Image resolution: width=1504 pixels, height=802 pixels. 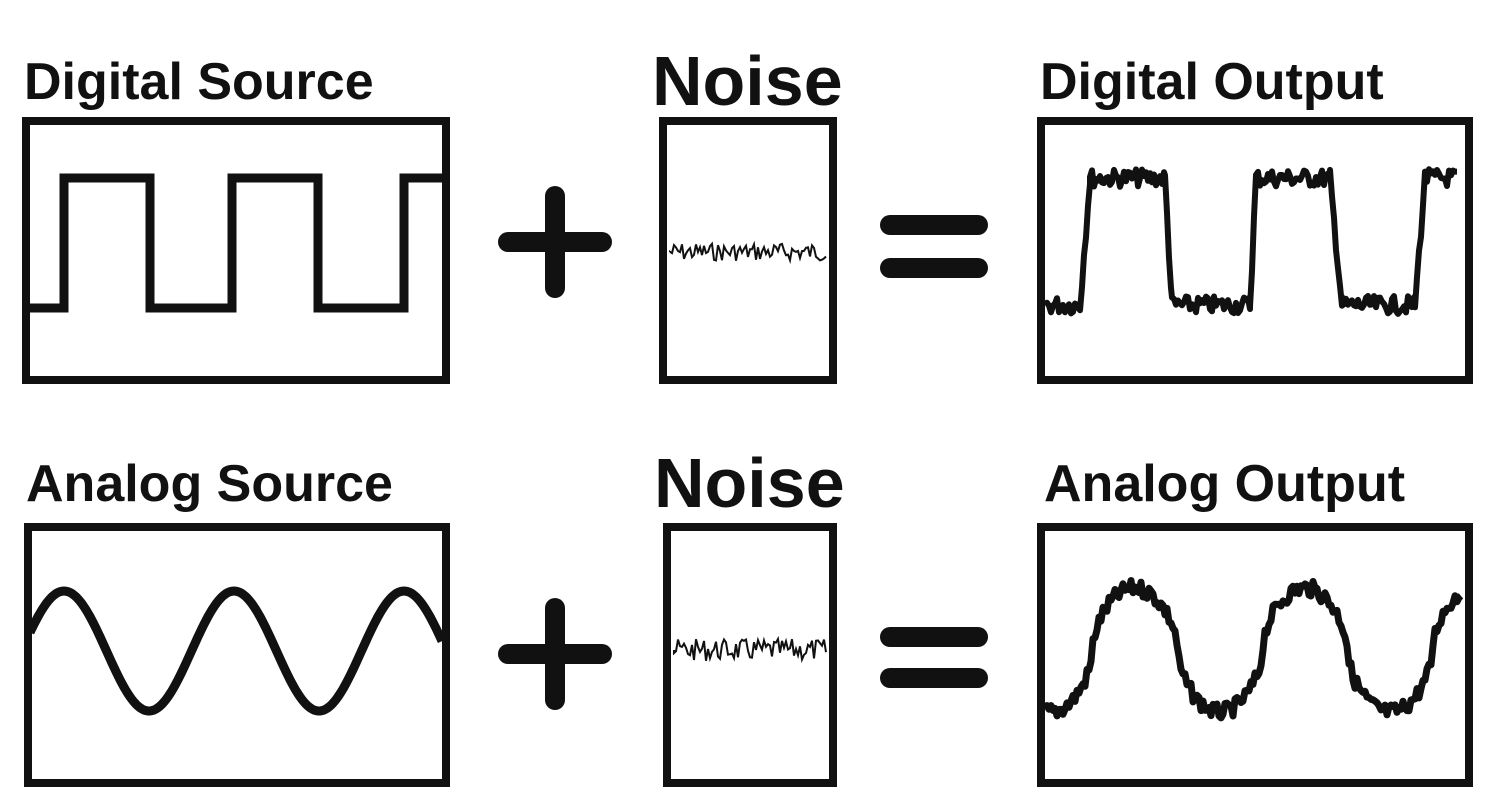 I want to click on digital-noise-box, so click(x=748, y=250).